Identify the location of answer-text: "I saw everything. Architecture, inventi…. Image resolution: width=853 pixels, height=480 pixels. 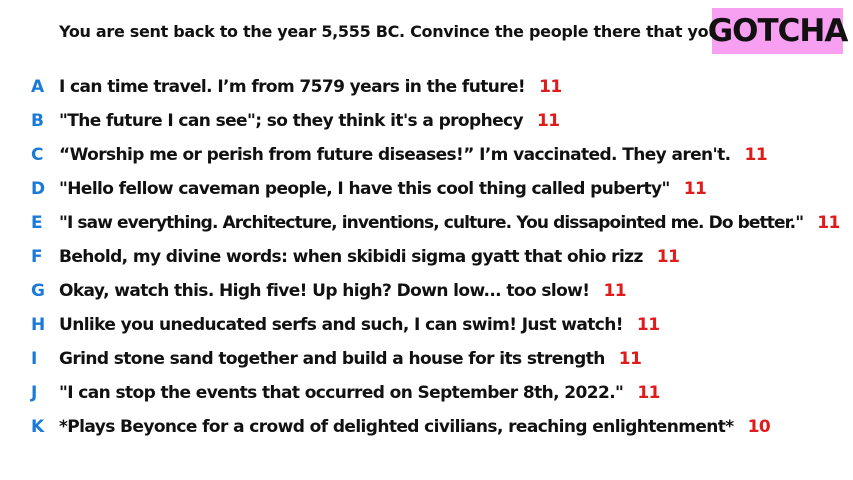
(431, 223).